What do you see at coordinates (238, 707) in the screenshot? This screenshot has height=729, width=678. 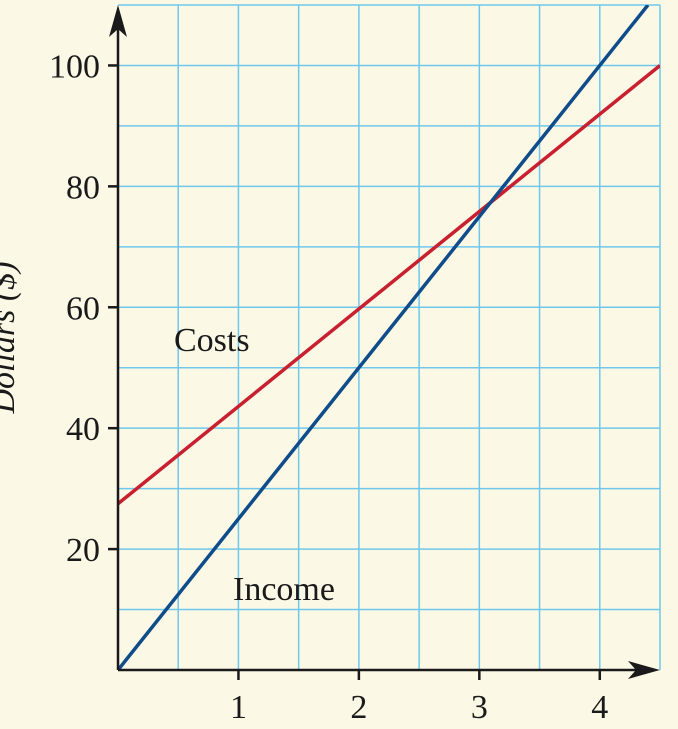 I see `x-tick-label: 1` at bounding box center [238, 707].